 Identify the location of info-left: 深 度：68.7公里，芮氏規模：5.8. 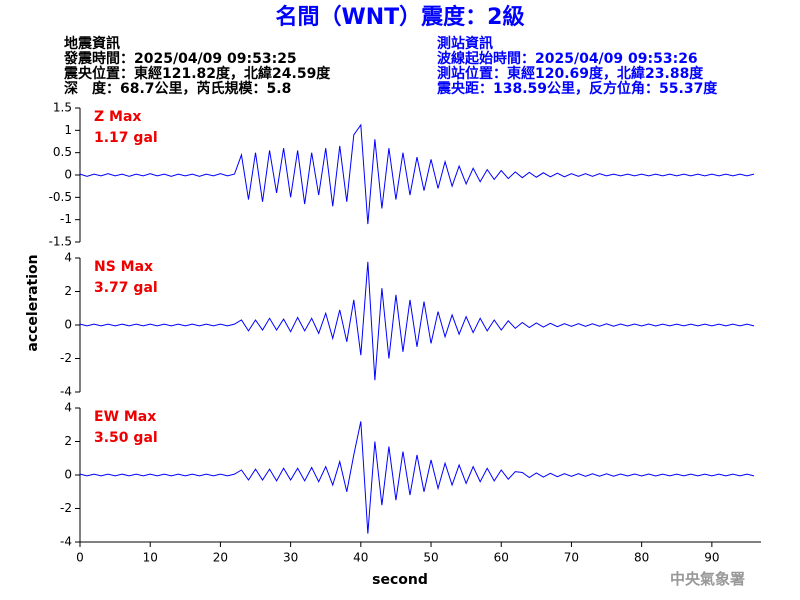
(177, 88).